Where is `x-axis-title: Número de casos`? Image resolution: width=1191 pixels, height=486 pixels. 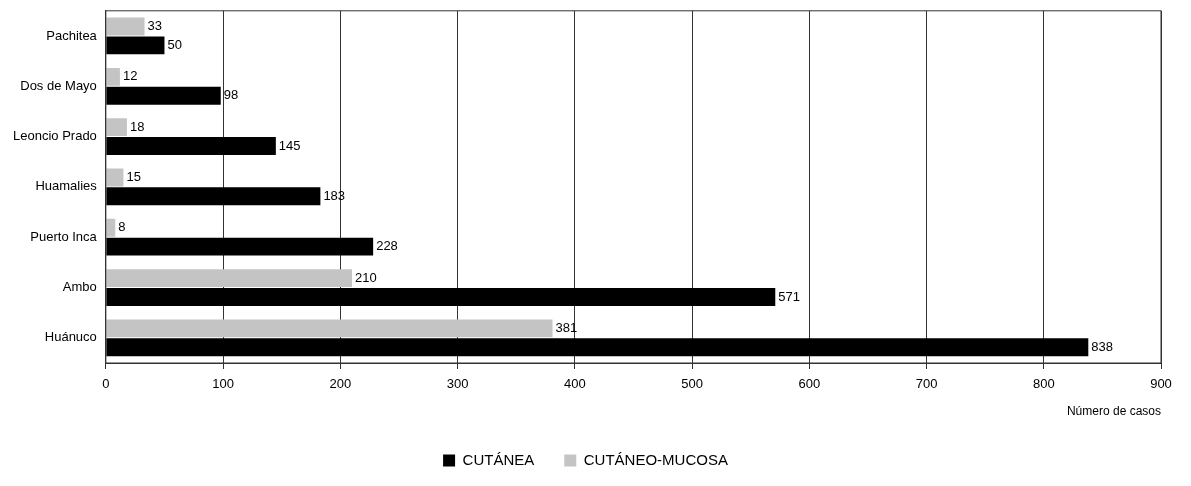
x-axis-title: Número de casos is located at coordinates (1113, 411).